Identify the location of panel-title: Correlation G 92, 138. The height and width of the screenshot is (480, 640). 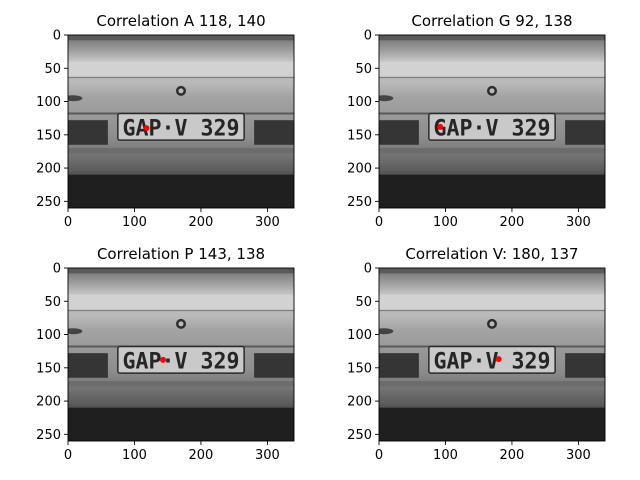
(491, 21).